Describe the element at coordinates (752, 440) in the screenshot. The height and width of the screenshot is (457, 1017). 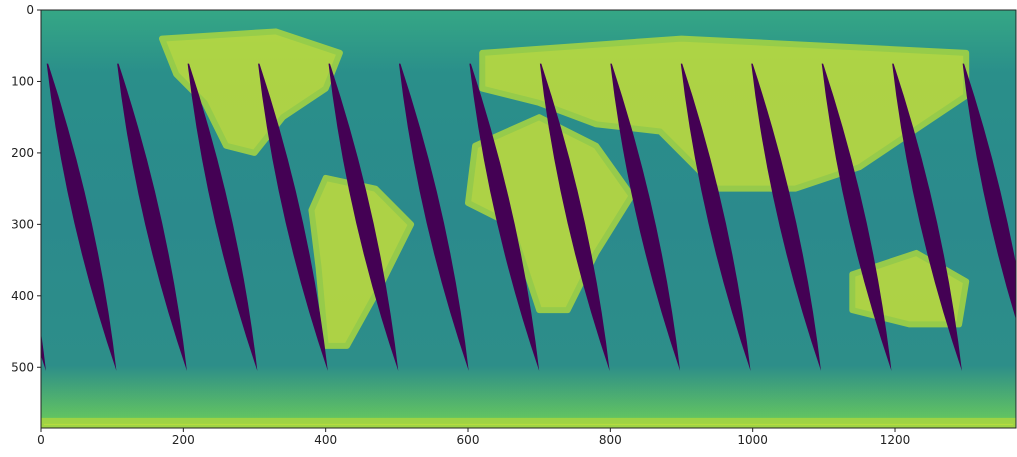
I see `x-tick-label: 1000` at that location.